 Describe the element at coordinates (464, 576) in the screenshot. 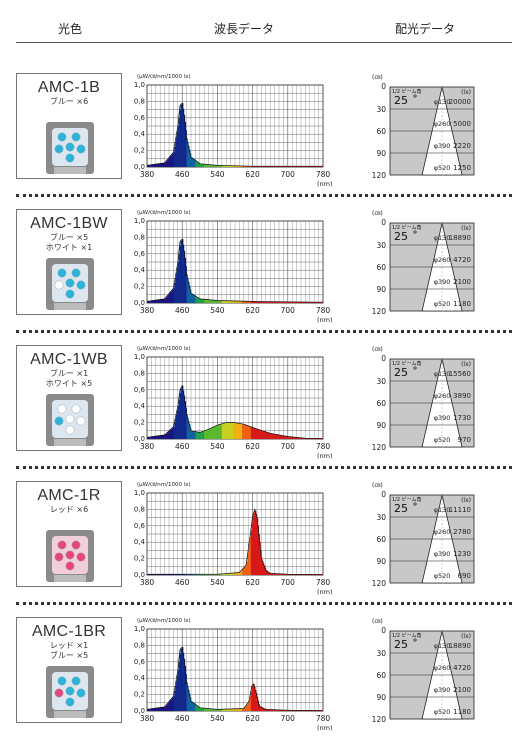

I see `illuminance-value: 690` at that location.